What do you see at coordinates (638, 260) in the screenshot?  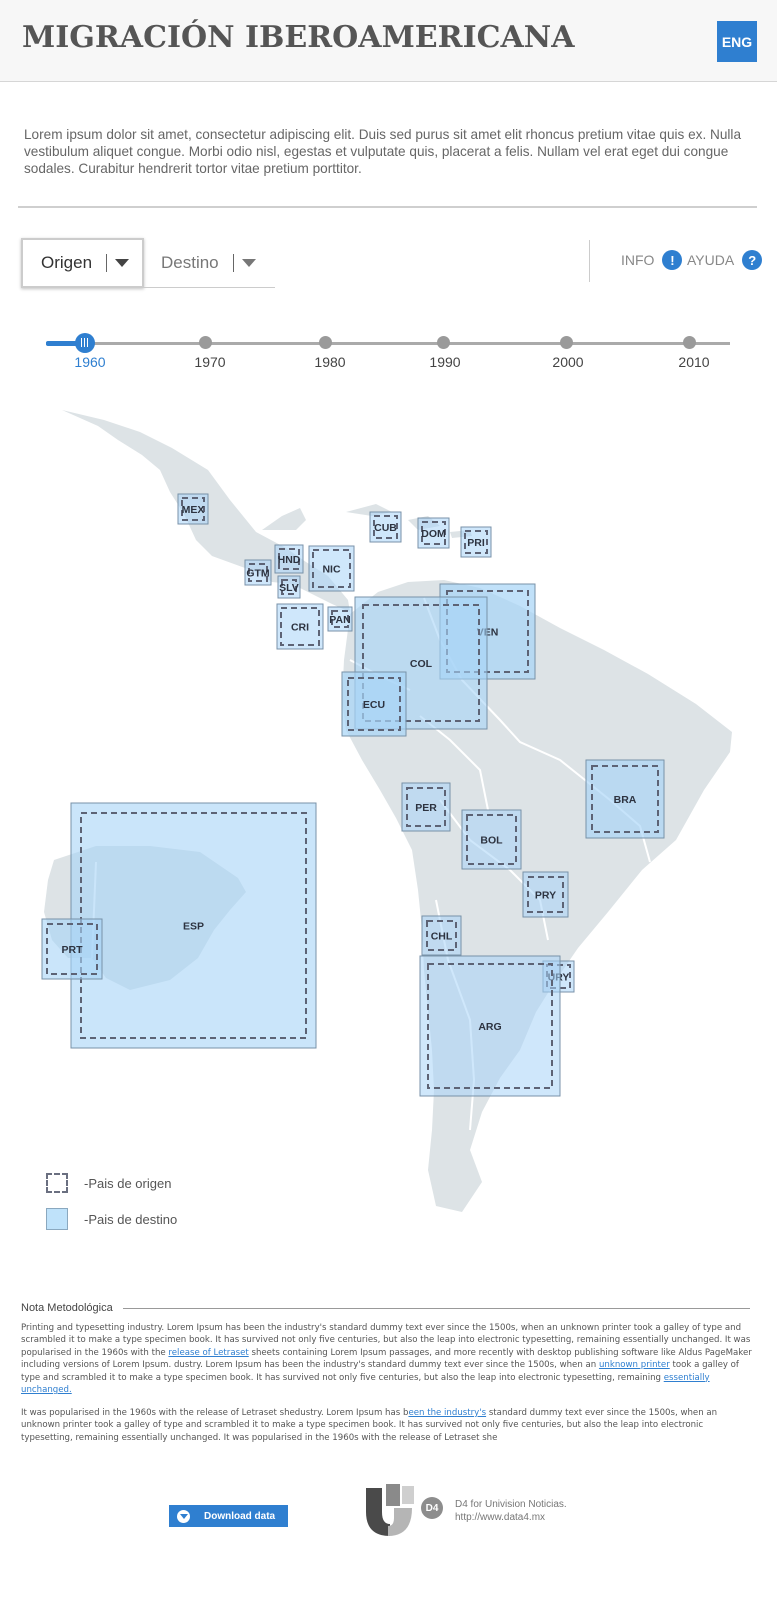 I see `info-label: INFO` at bounding box center [638, 260].